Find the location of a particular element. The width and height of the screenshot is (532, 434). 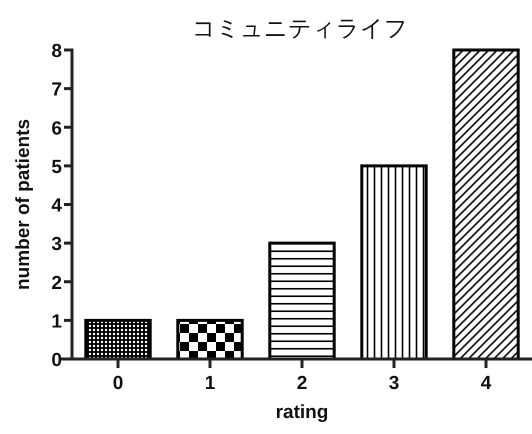

y-tick-label: 1 is located at coordinates (56, 321).